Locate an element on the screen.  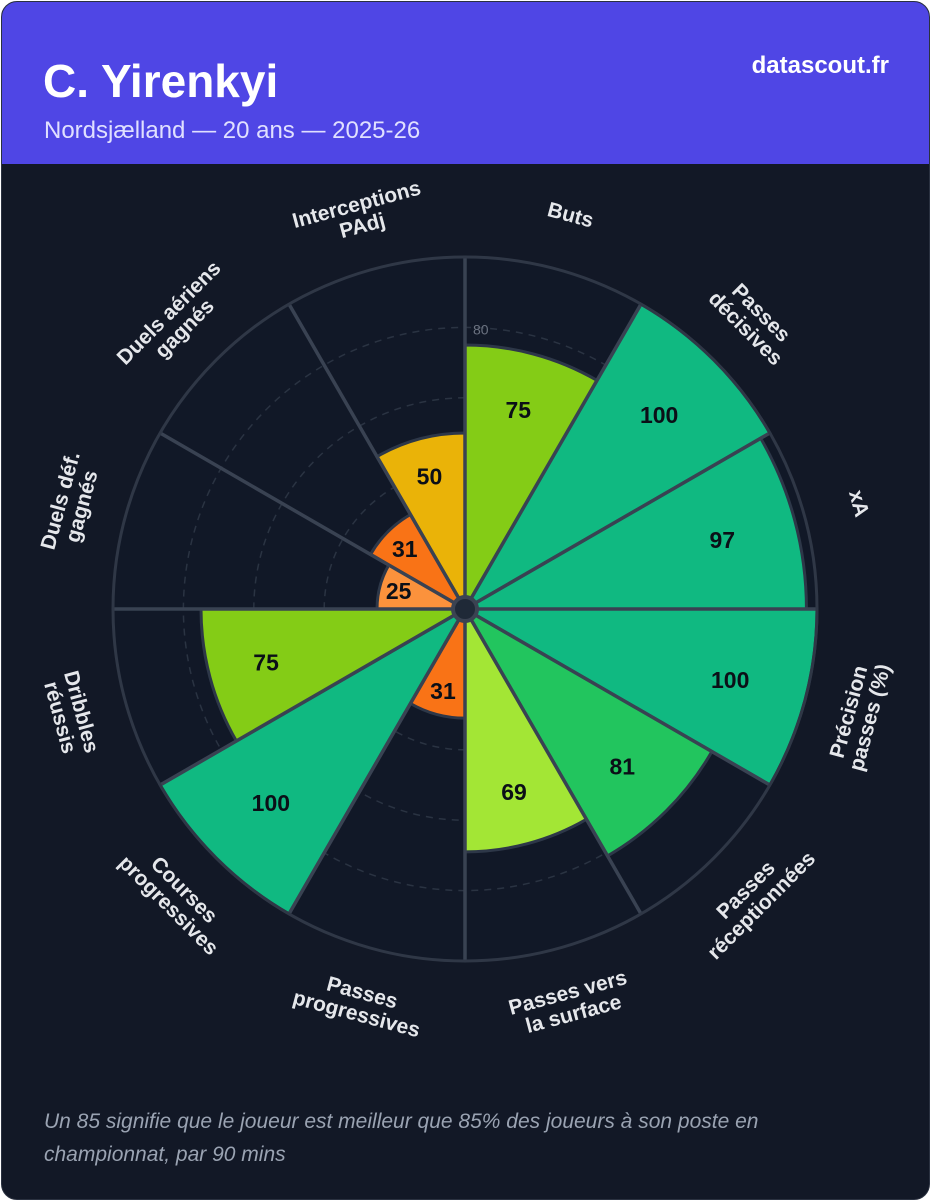
slice-value-label: 50 is located at coordinates (430, 476).